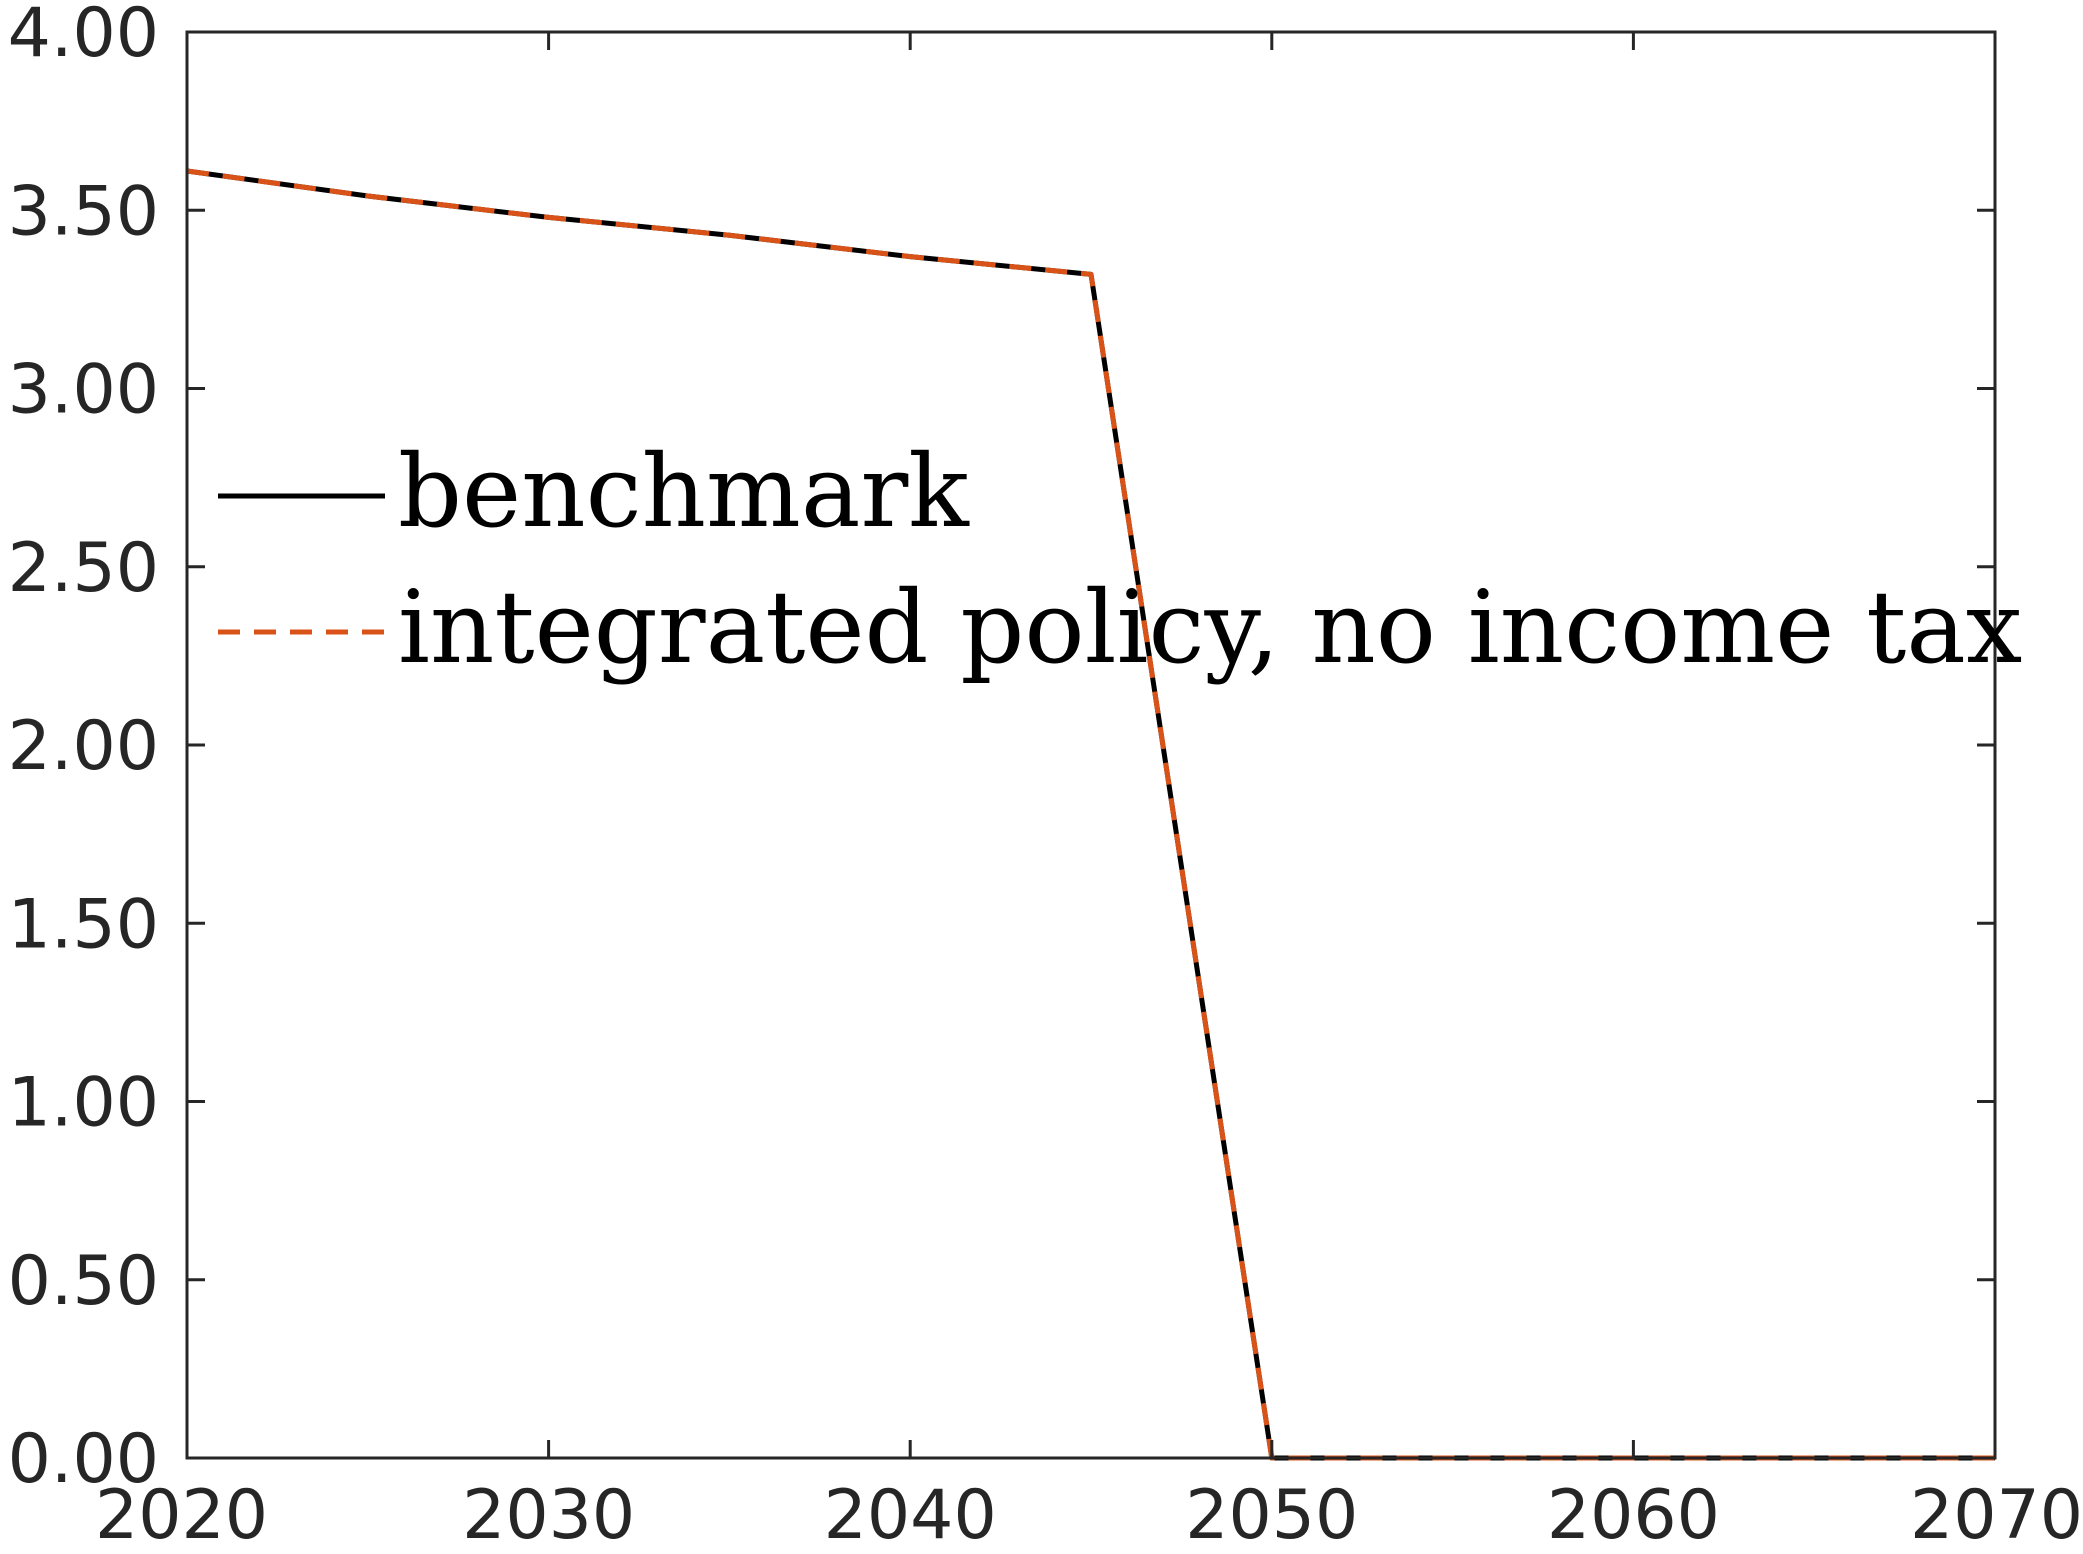 Image resolution: width=2083 pixels, height=1554 pixels. I want to click on legend-label-benchmark: benchmark, so click(684, 491).